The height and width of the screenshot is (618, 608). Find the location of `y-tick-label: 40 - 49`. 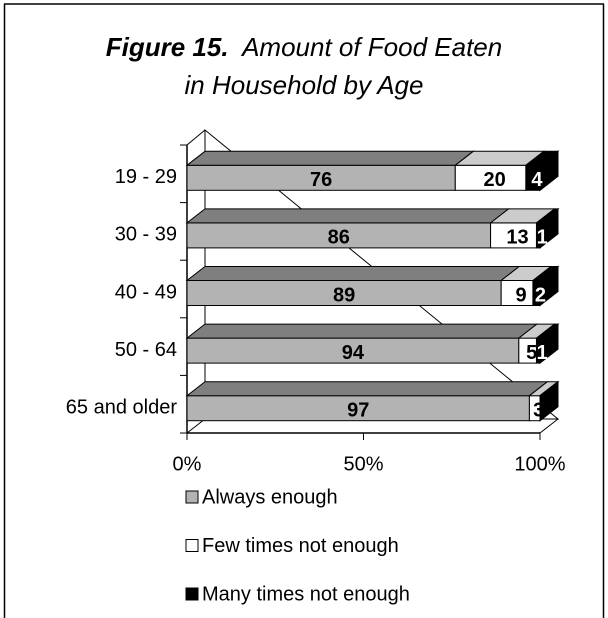

y-tick-label: 40 - 49 is located at coordinates (146, 292).